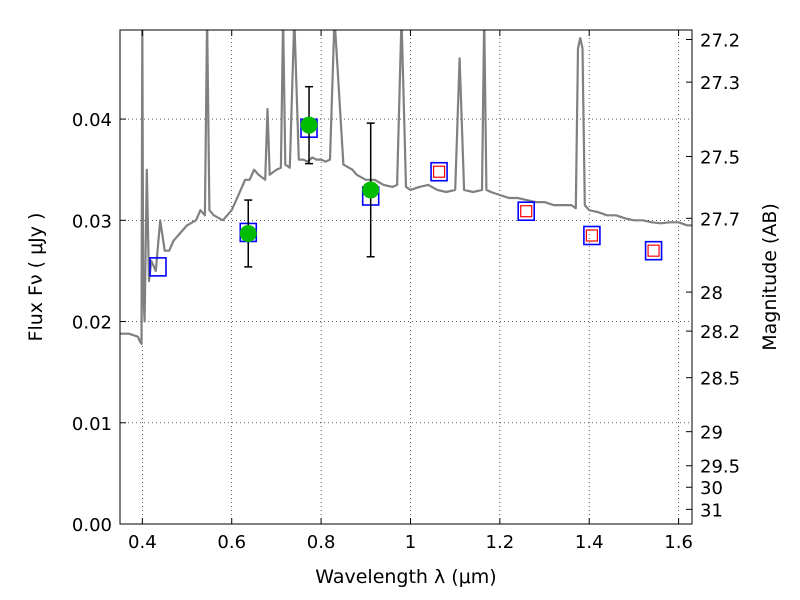 This screenshot has width=800, height=600. What do you see at coordinates (711, 510) in the screenshot?
I see `y2-tick-label: 31` at bounding box center [711, 510].